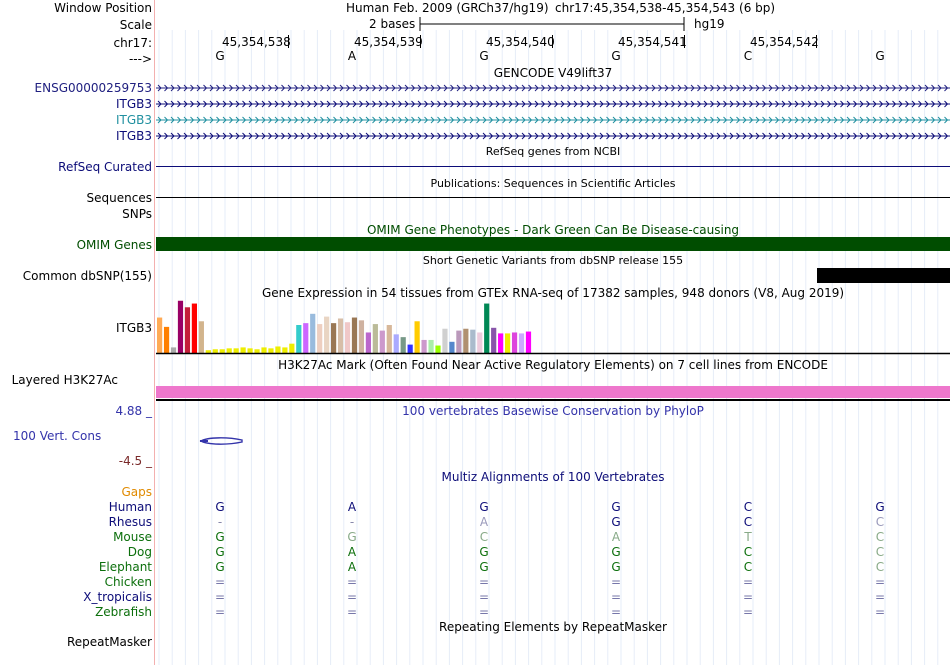 The width and height of the screenshot is (950, 665). Describe the element at coordinates (553, 151) in the screenshot. I see `refseq-track-title: RefSeq genes from NCBI` at that location.